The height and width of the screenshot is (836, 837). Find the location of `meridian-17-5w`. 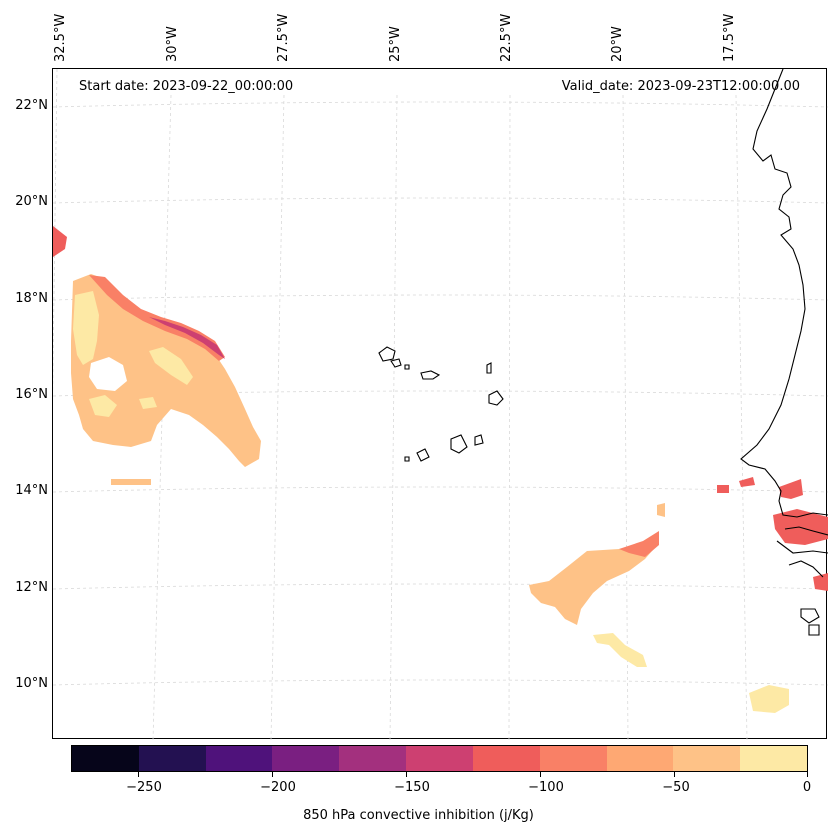

meridian-17-5w is located at coordinates (741, 417).